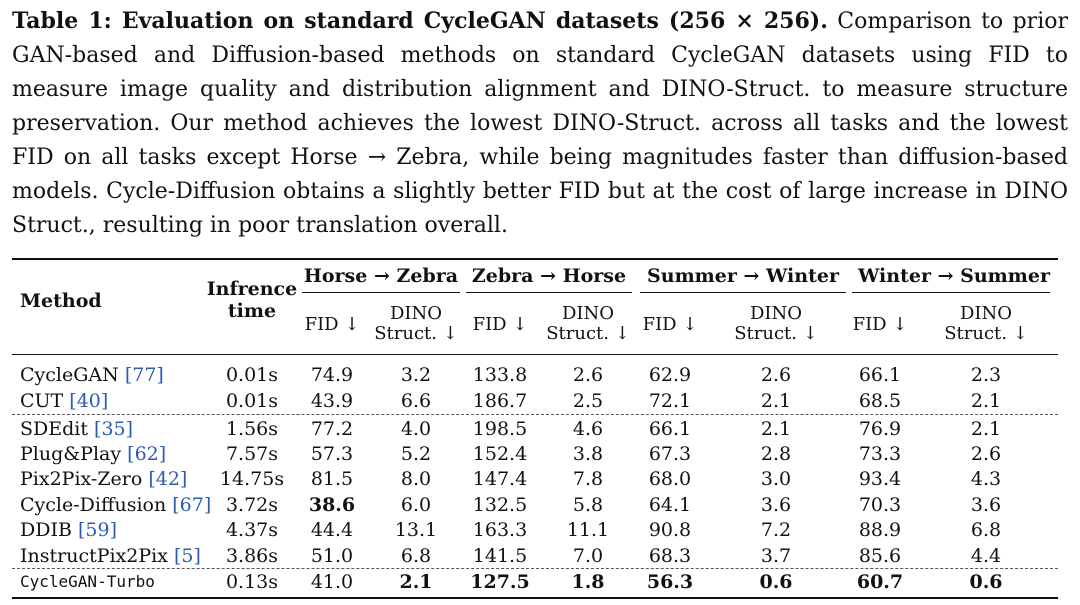 The height and width of the screenshot is (605, 1080). What do you see at coordinates (97, 530) in the screenshot?
I see `citation-link: [59]` at bounding box center [97, 530].